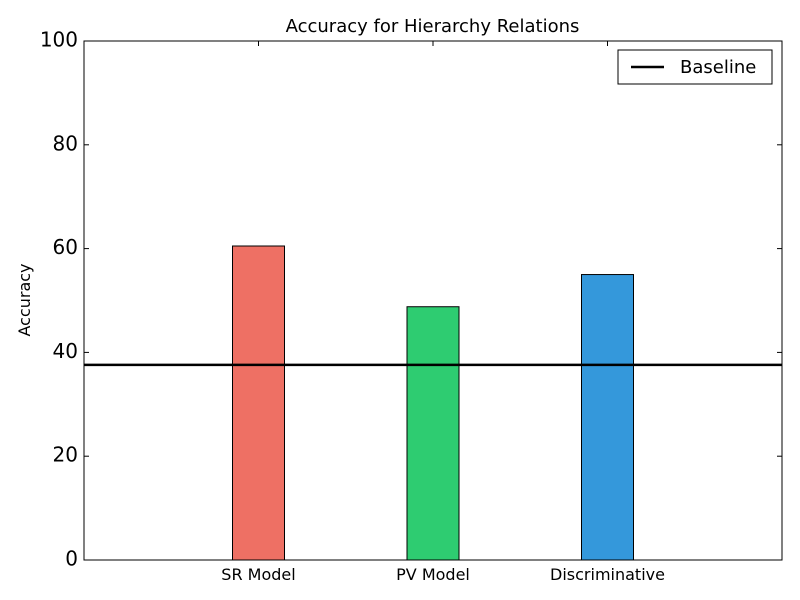 The width and height of the screenshot is (800, 600). What do you see at coordinates (65, 455) in the screenshot?
I see `y-tick-label: 20` at bounding box center [65, 455].